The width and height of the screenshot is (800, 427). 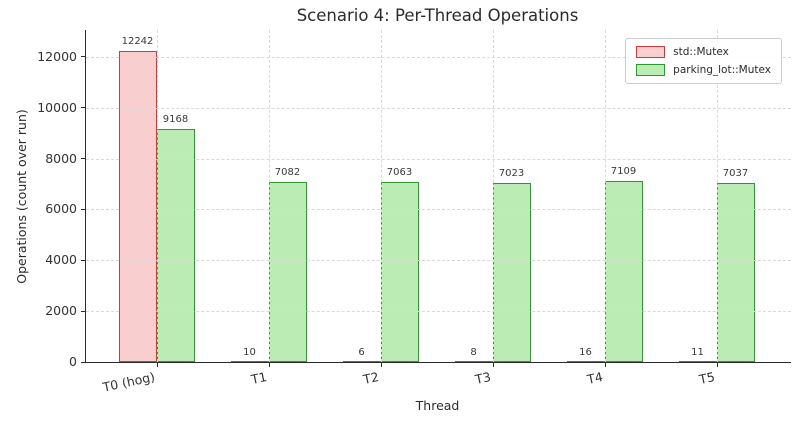 What do you see at coordinates (438, 108) in the screenshot?
I see `y-gridline` at bounding box center [438, 108].